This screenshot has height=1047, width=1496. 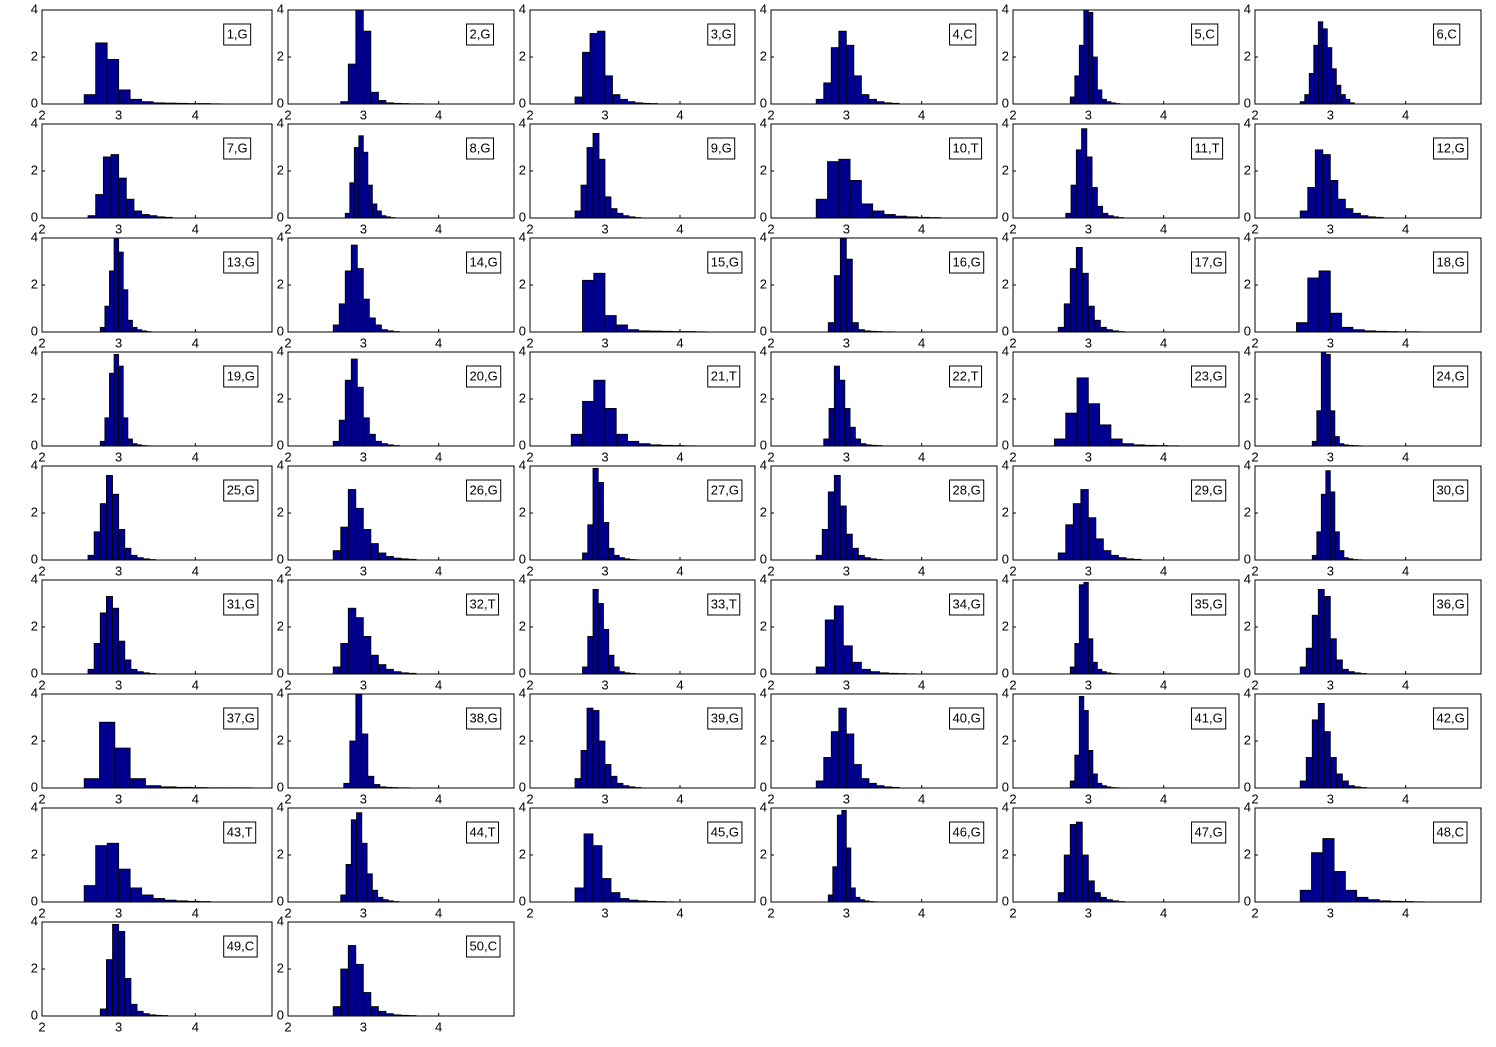 What do you see at coordinates (241, 375) in the screenshot?
I see `annotation: 19,G` at bounding box center [241, 375].